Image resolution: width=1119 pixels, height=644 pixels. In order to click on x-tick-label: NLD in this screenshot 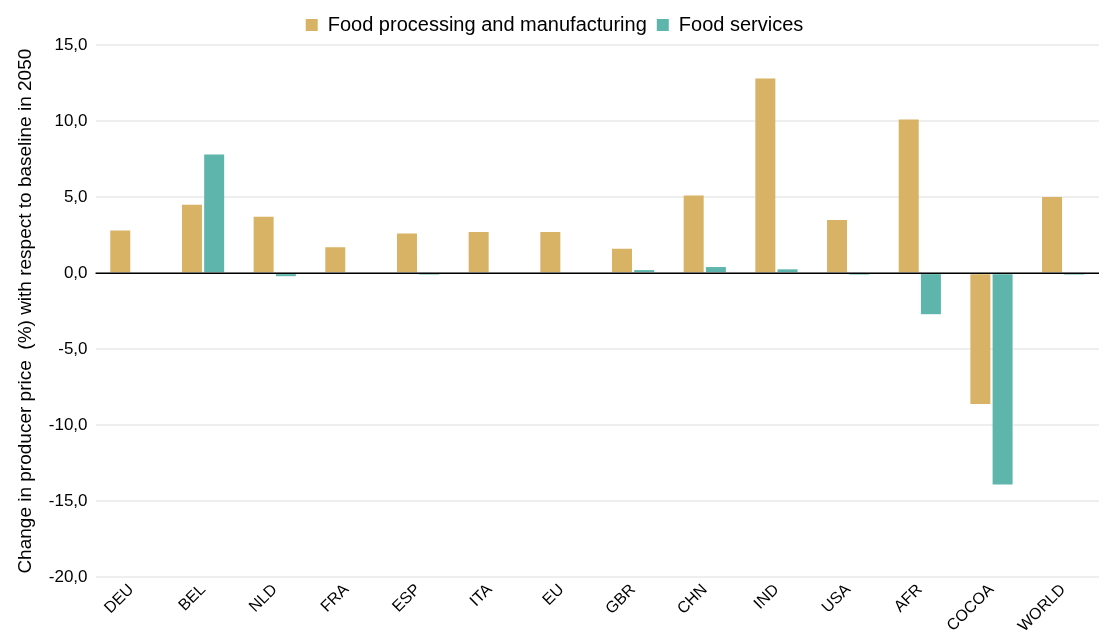, I will do `click(262, 597)`.